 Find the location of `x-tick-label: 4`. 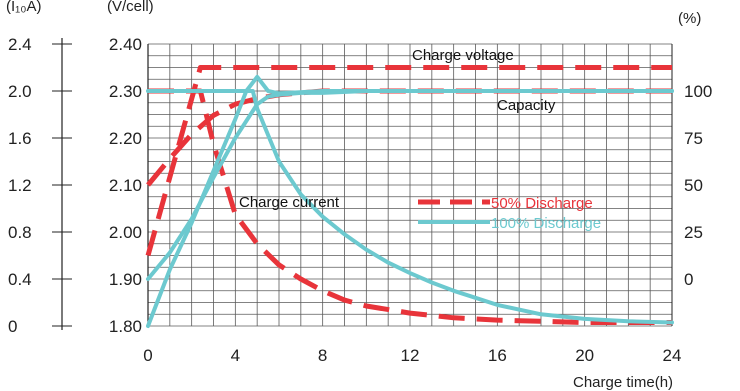

x-tick-label: 4 is located at coordinates (235, 355).